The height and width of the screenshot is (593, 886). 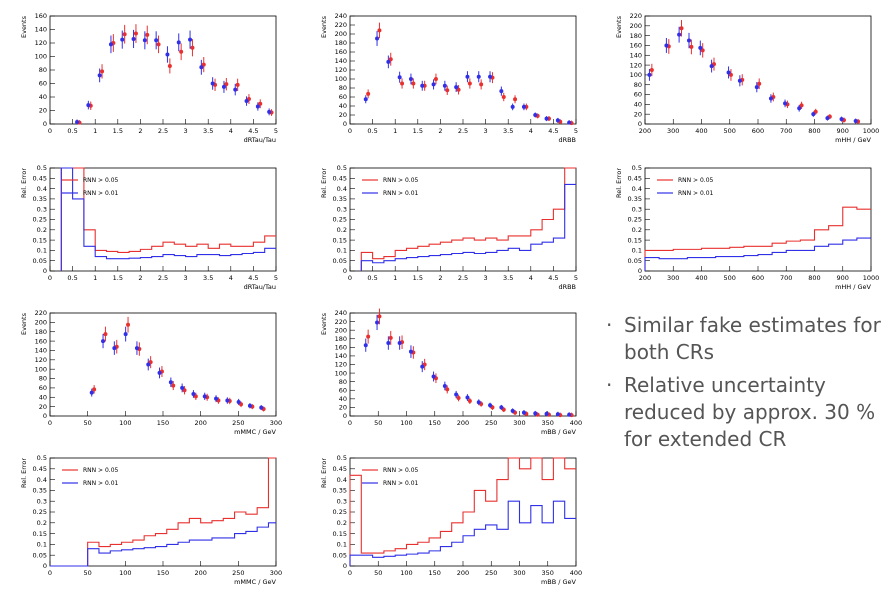 What do you see at coordinates (701, 278) in the screenshot?
I see `x-tick-label: 400` at bounding box center [701, 278].